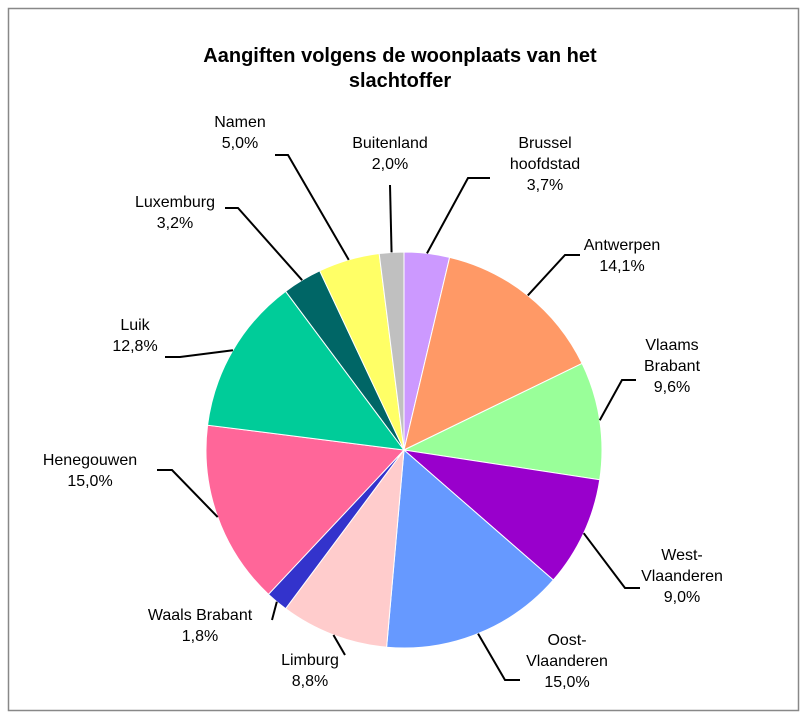 This screenshot has width=808, height=719. What do you see at coordinates (567, 651) in the screenshot?
I see `slice-label: Oost-Vlaanderen` at bounding box center [567, 651].